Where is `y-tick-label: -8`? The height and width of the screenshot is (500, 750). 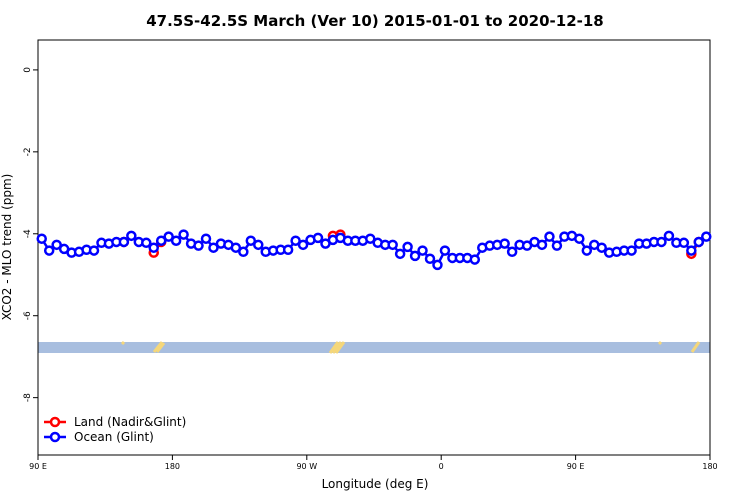 y-tick-label: -8 is located at coordinates (28, 397).